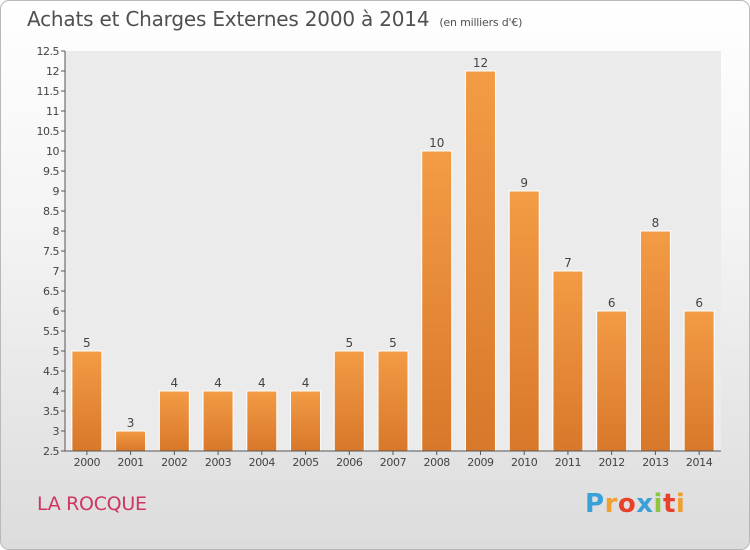 The image size is (750, 550). I want to click on y-tick-label: 12.5, so click(48, 51).